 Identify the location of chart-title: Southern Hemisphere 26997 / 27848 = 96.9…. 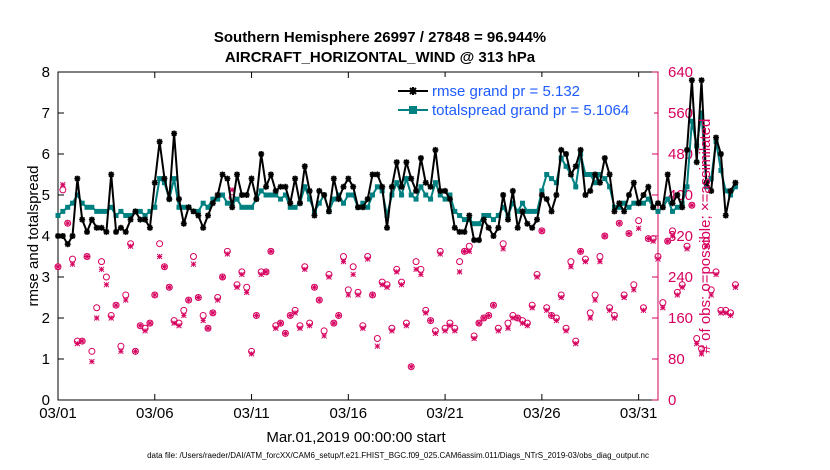
(380, 37).